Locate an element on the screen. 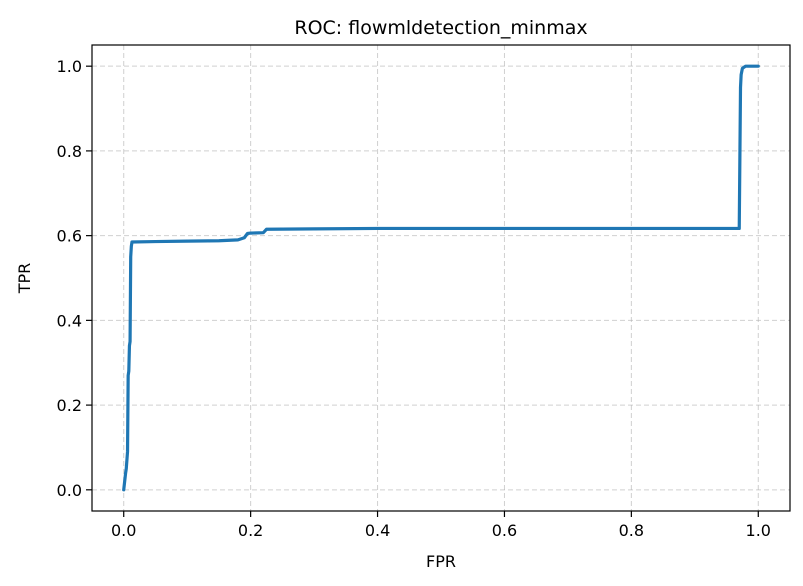 This screenshot has width=803, height=586. y-axis: 0.0 0.2 0.4 0.6 0.8 1.0 is located at coordinates (74, 278).